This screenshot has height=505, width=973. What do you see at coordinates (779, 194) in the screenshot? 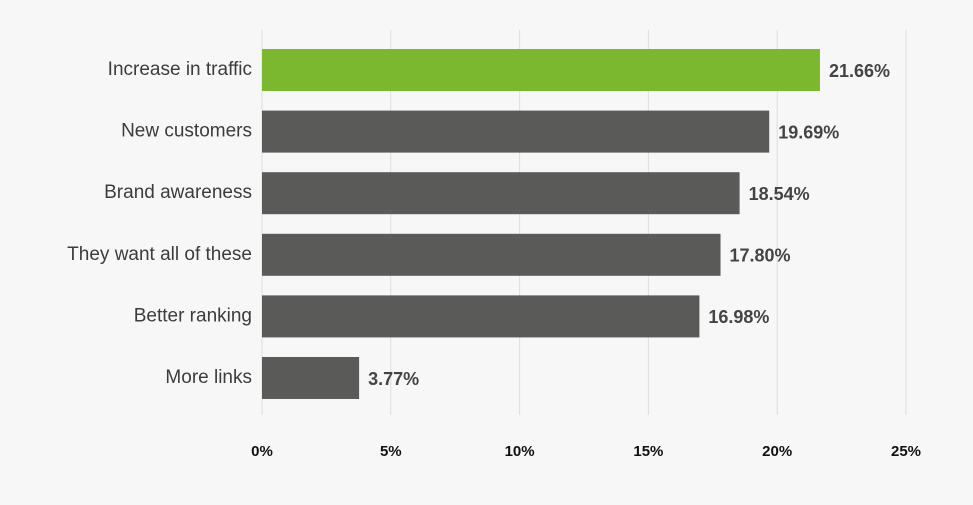
I see `value-label: 18.54%` at bounding box center [779, 194].